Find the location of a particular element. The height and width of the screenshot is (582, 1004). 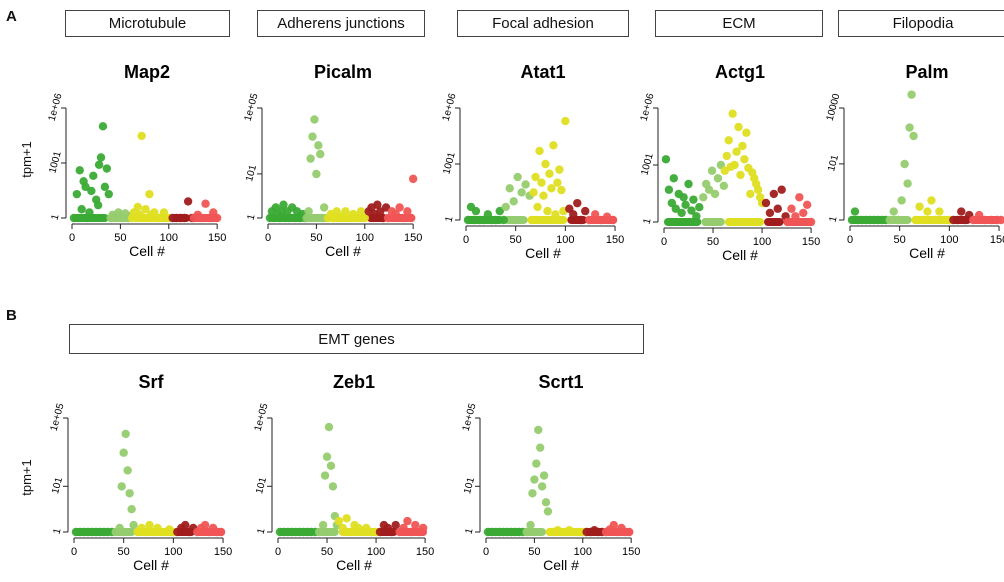

chart-srf: Srf 1 101 1e+05 0 50 100 150 Cell # is located at coordinates (141, 472).